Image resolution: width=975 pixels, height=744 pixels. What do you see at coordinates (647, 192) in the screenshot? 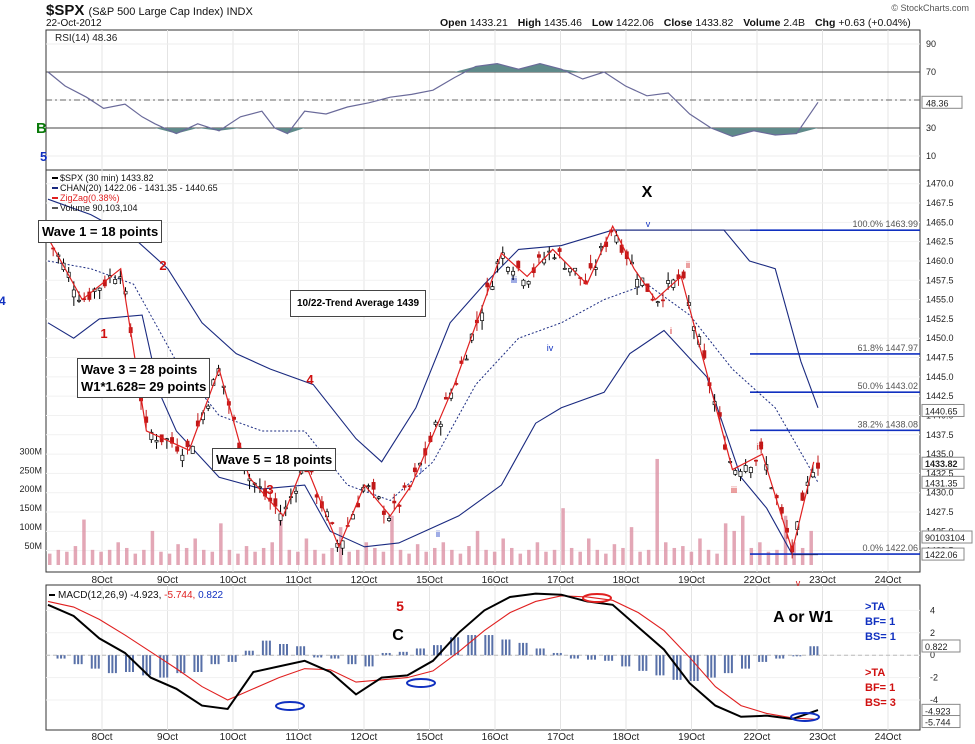
I see `wave-x-label: X` at bounding box center [647, 192].